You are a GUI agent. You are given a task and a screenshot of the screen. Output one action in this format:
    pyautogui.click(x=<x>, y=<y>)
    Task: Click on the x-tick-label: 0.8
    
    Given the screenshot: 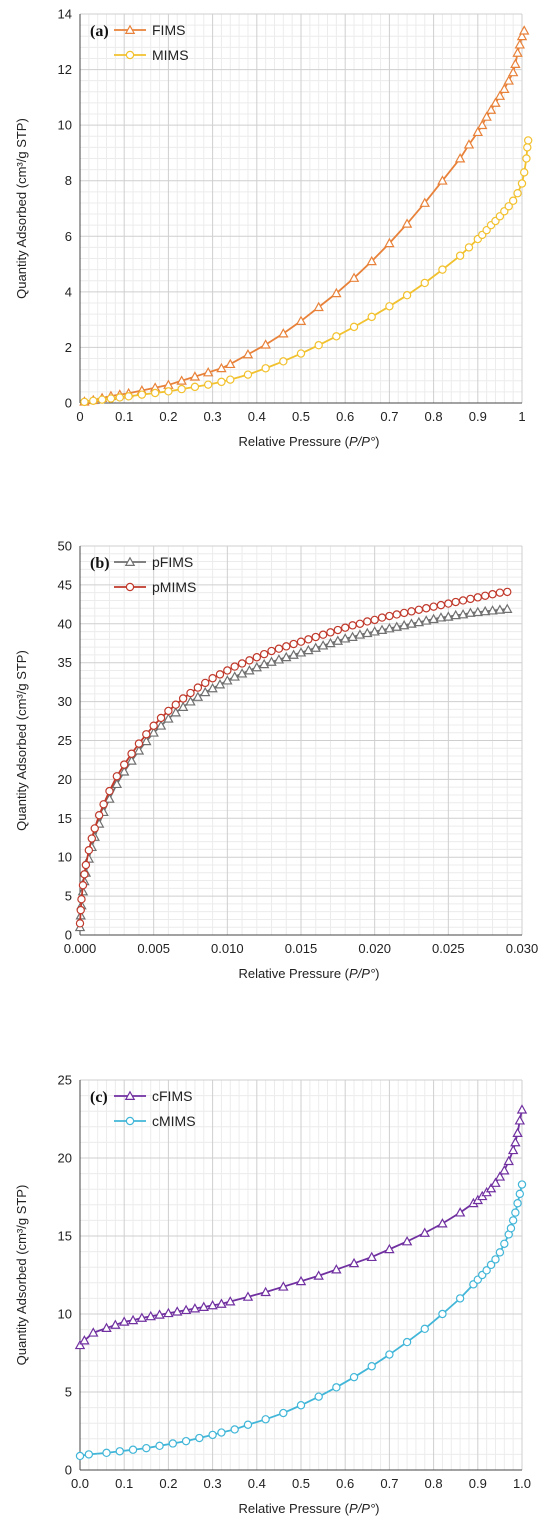 What is the action you would take?
    pyautogui.click(x=434, y=1483)
    